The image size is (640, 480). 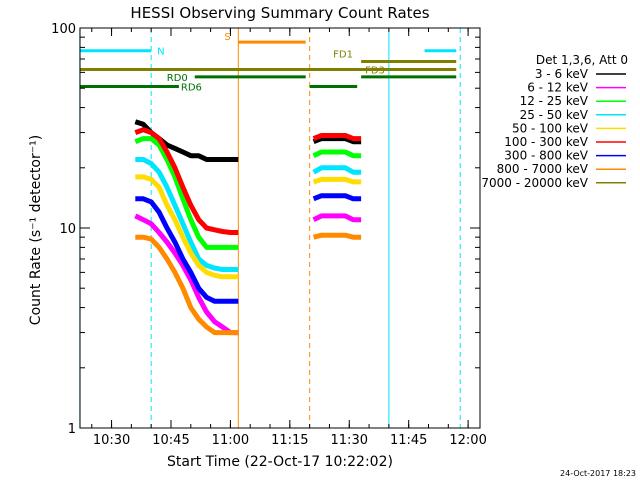 What do you see at coordinates (554, 101) in the screenshot?
I see `legend-entry-label: 12 - 25 keV` at bounding box center [554, 101].